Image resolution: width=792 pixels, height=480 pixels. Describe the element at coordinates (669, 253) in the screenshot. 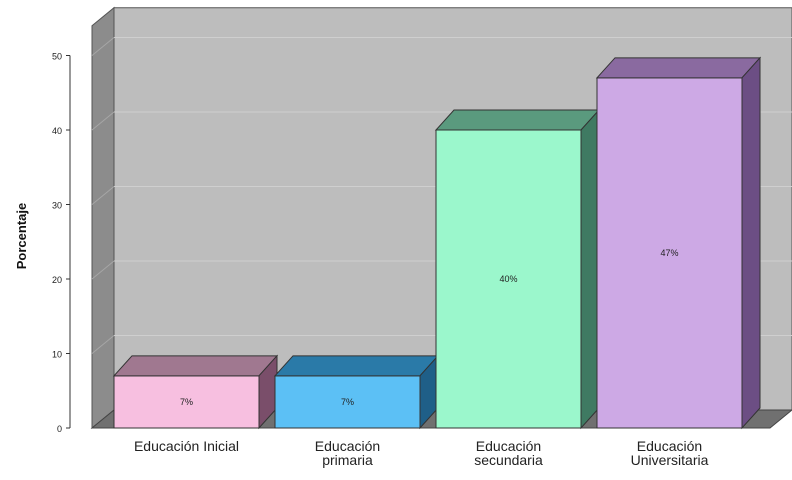

I see `data-label: 47%` at that location.